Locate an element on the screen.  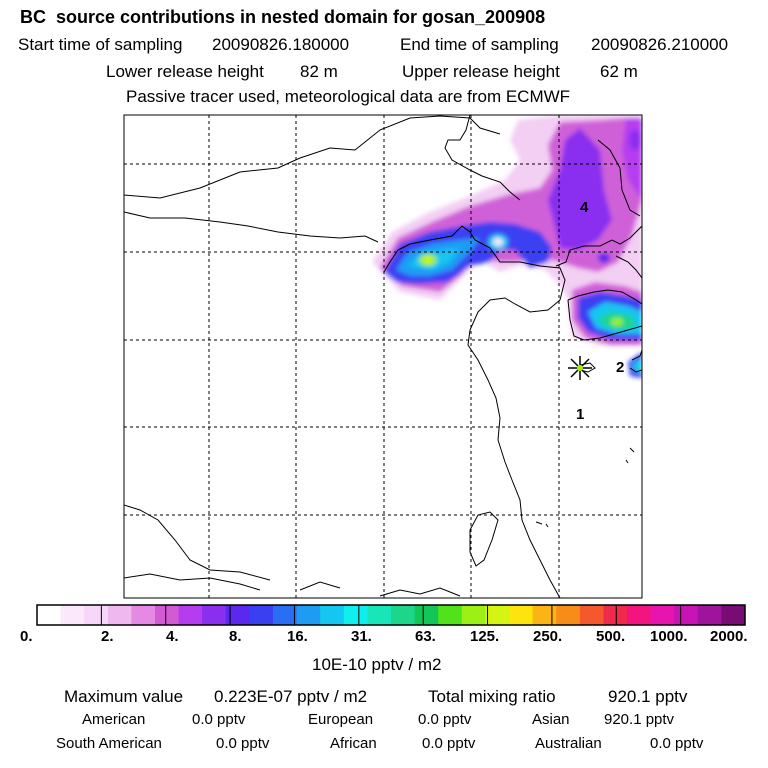
colorbar-tick: 63. is located at coordinates (425, 636).